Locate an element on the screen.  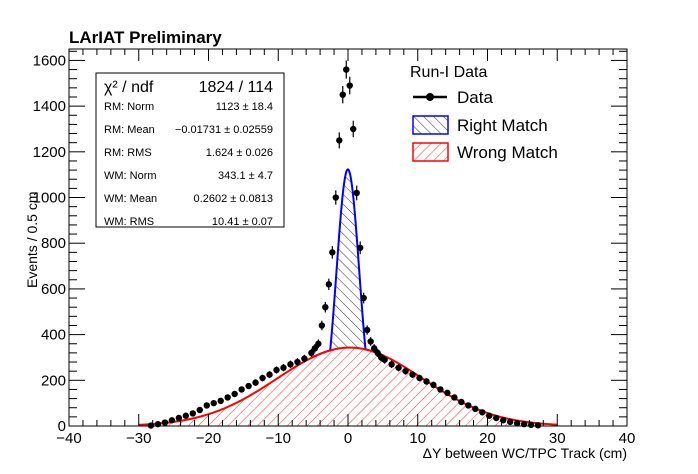
stats-row-value: 1123 ± 18.4 is located at coordinates (244, 107).